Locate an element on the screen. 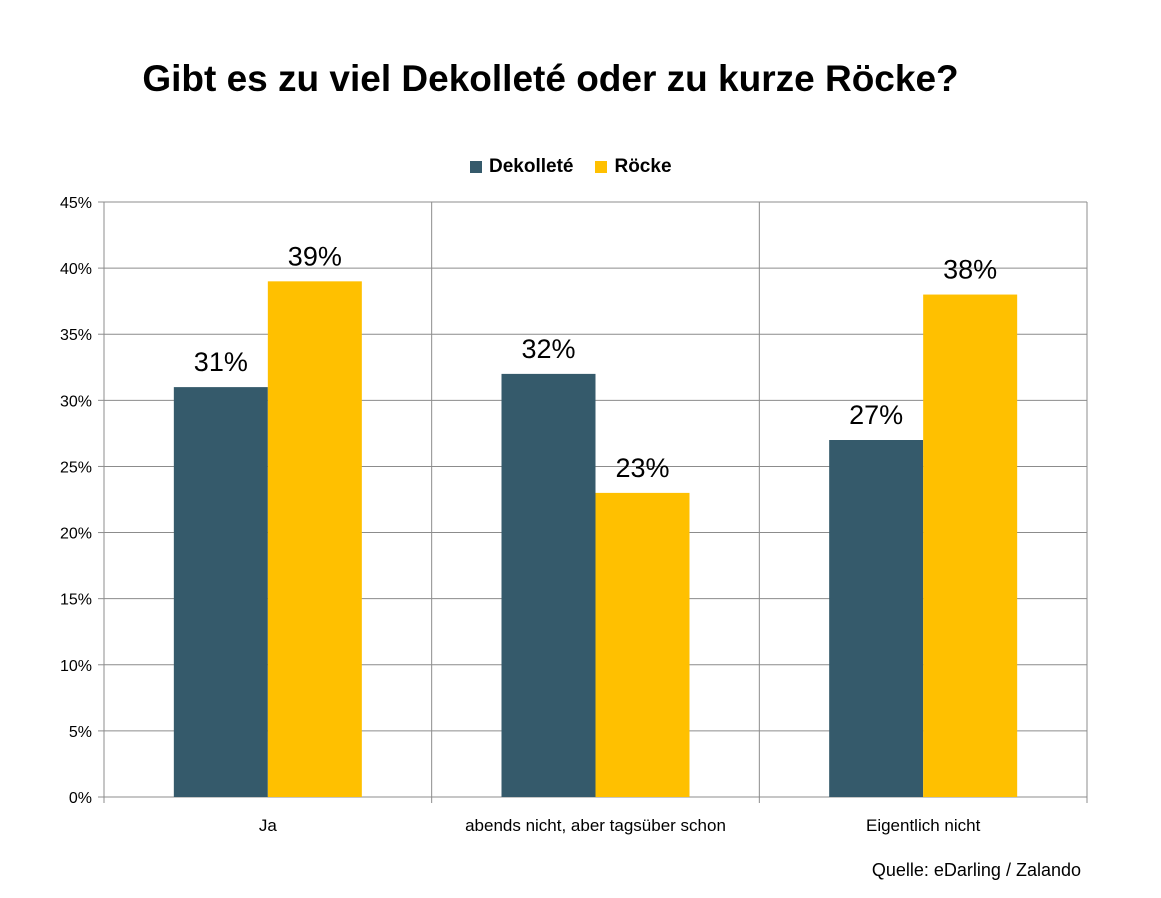 The width and height of the screenshot is (1161, 898). legend-swatch-dekollete is located at coordinates (476, 167).